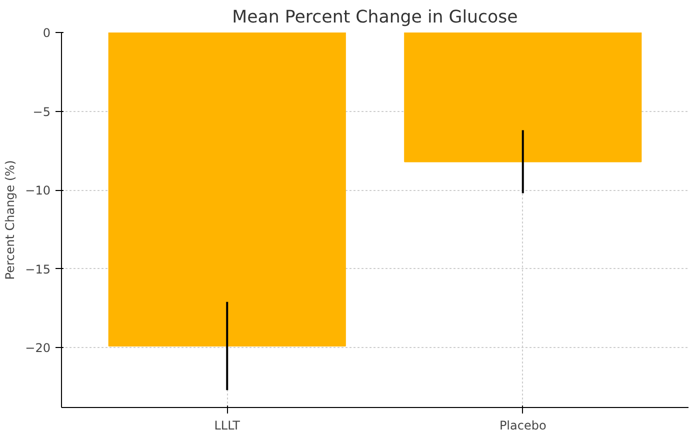 This screenshot has width=698, height=435. Describe the element at coordinates (38, 191) in the screenshot. I see `y-tick-label: −10` at that location.